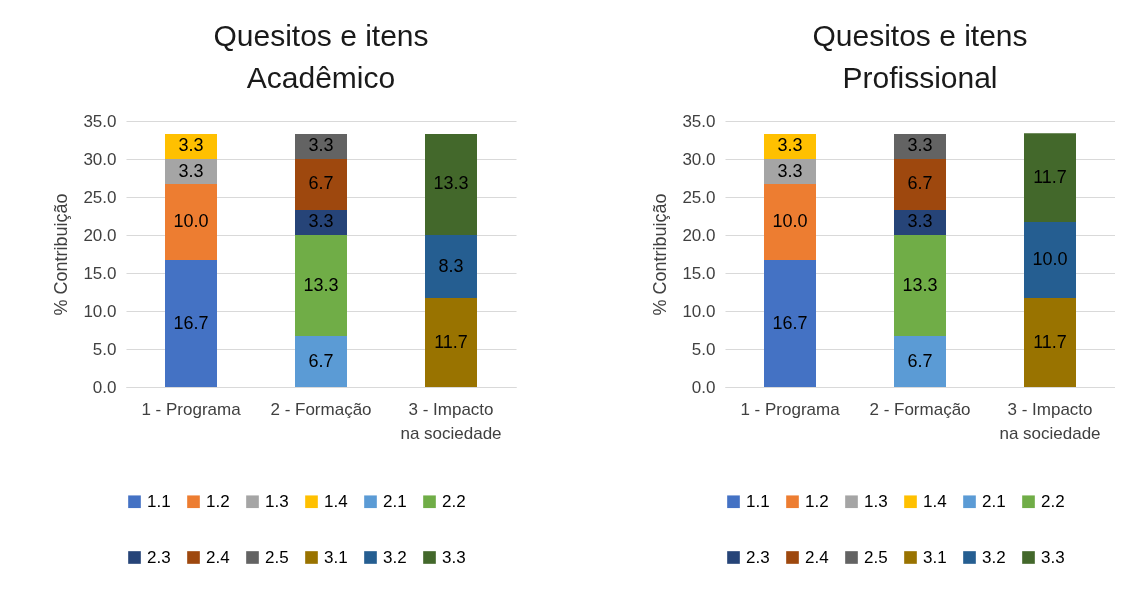 The width and height of the screenshot is (1136, 607). Describe the element at coordinates (920, 56) in the screenshot. I see `chart-title: Quesitos e itens Profissional` at that location.